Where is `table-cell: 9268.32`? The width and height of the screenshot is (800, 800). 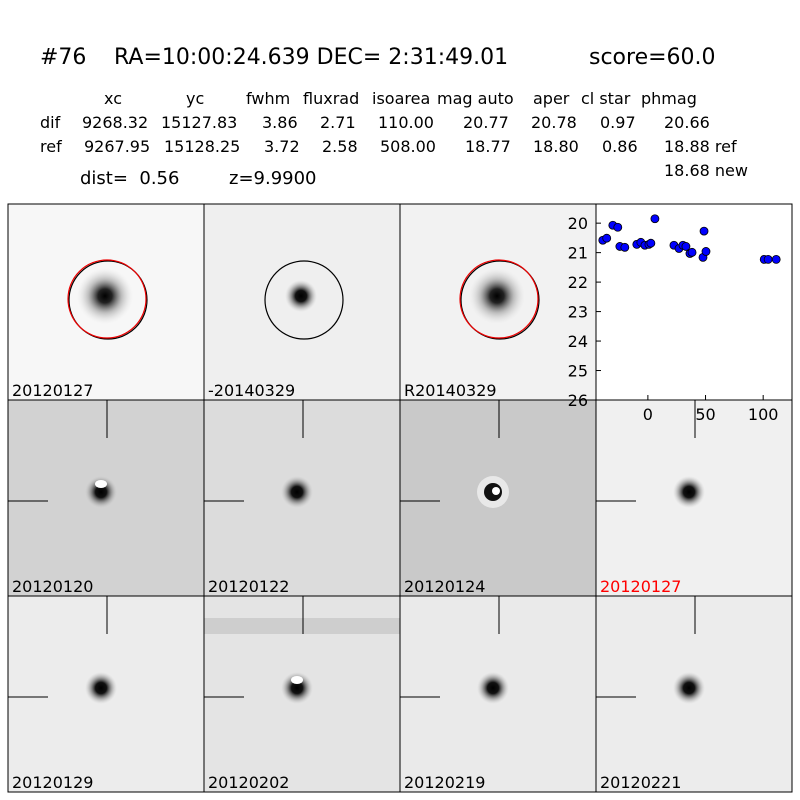
table-cell: 9268.32 is located at coordinates (115, 122).